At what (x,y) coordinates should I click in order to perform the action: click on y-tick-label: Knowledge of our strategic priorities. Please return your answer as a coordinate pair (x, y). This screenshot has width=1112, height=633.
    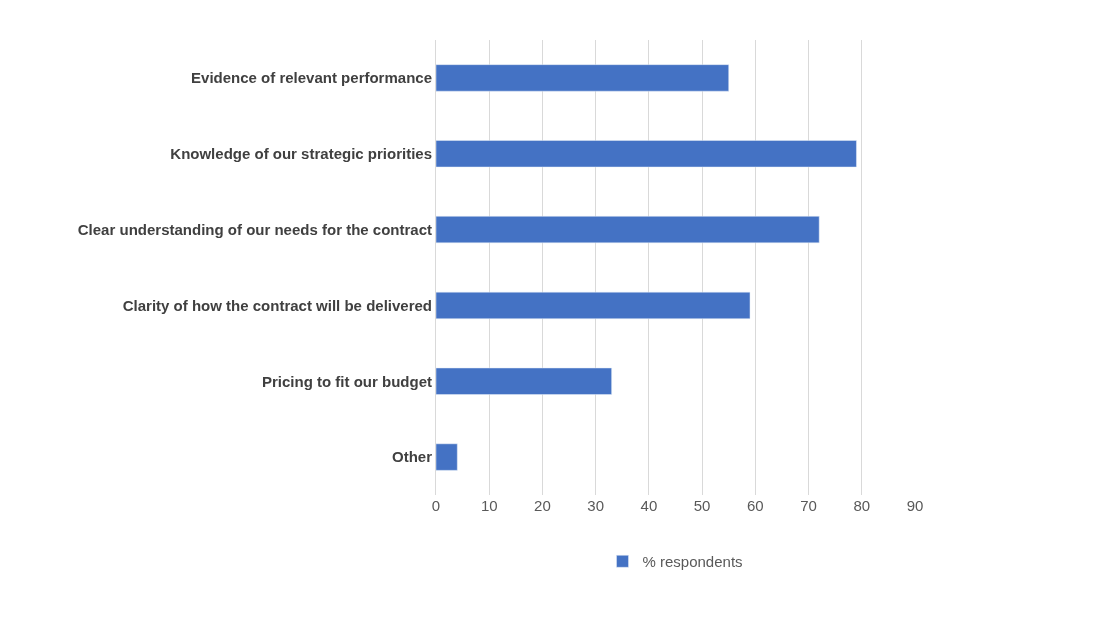
    Looking at the image, I should click on (301, 153).